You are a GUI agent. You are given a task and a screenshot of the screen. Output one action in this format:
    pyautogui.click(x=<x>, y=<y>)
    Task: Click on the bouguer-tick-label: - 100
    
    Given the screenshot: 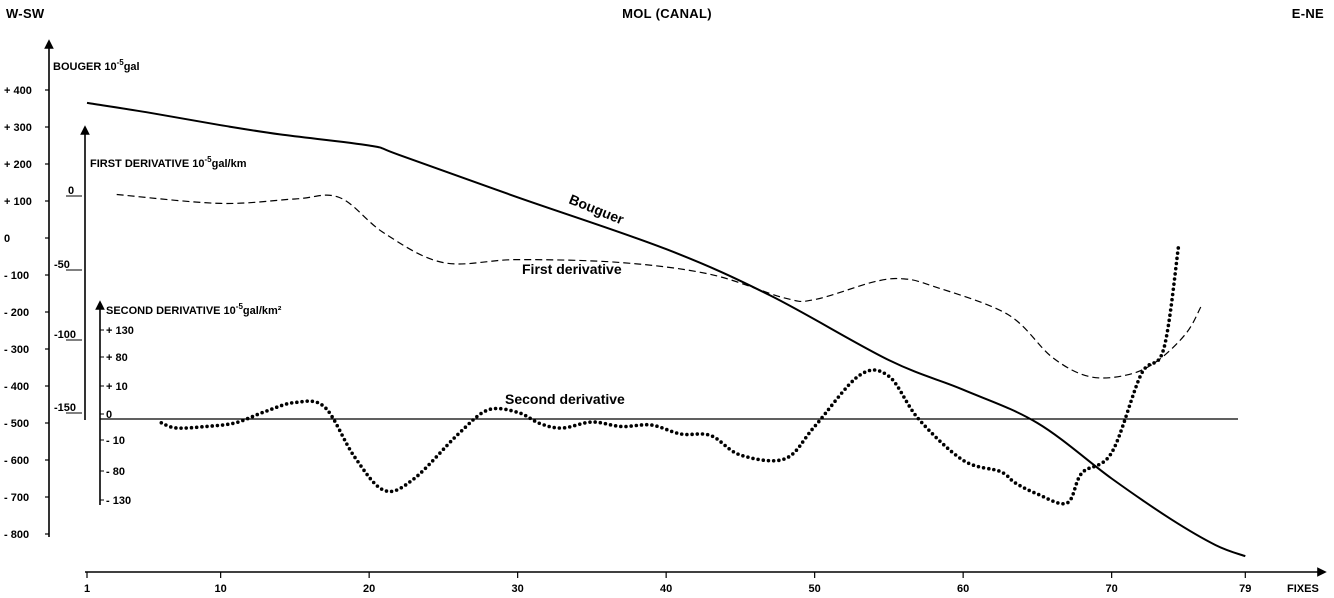 What is the action you would take?
    pyautogui.click(x=16, y=276)
    